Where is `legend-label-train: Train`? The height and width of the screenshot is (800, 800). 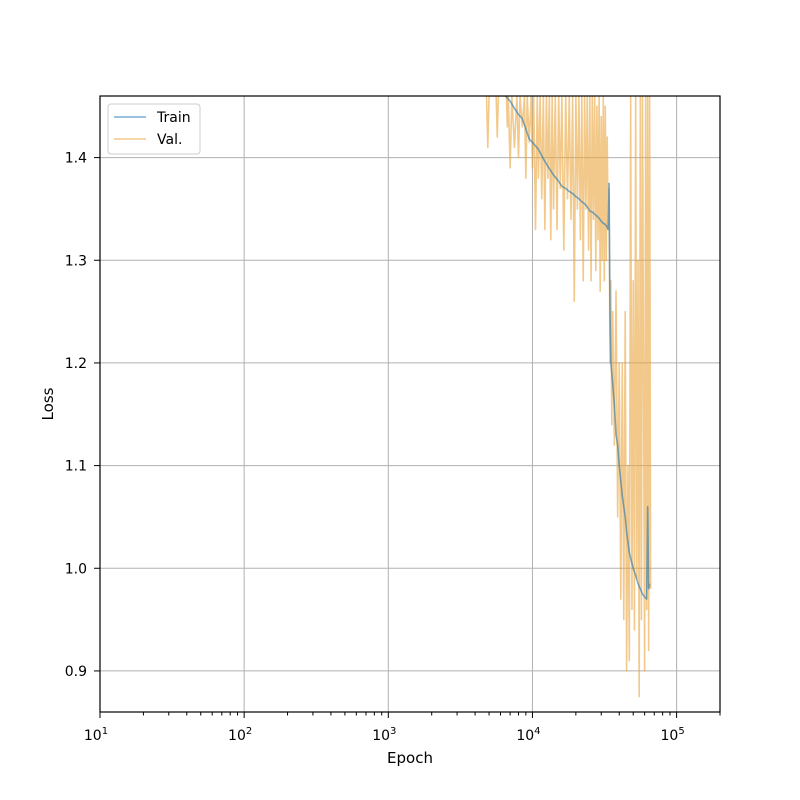 legend-label-train: Train is located at coordinates (173, 118).